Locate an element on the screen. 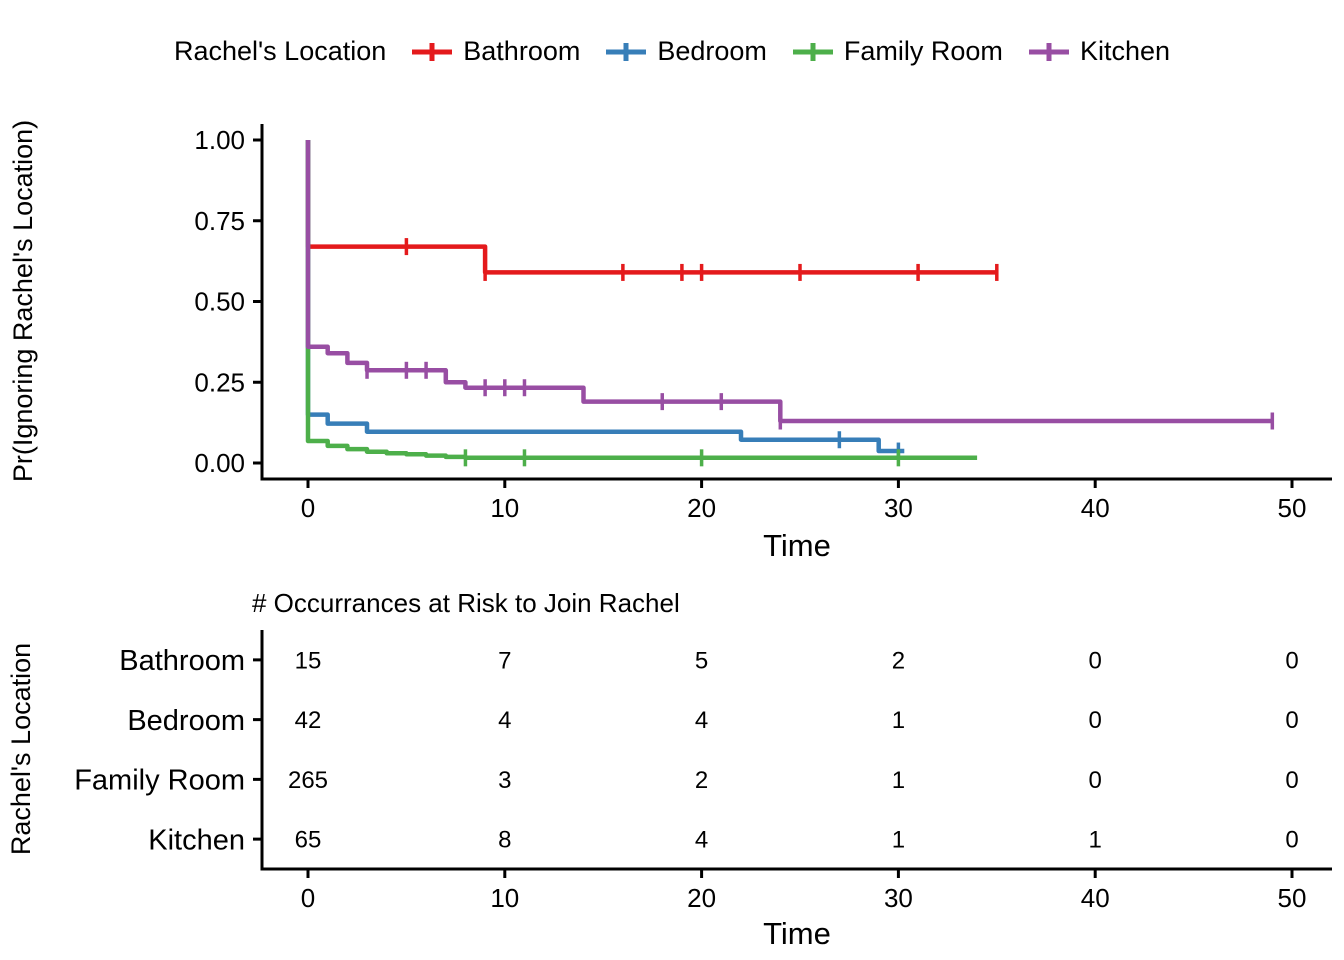 This screenshot has height=960, width=1344. series-bathroom is located at coordinates (652, 210).